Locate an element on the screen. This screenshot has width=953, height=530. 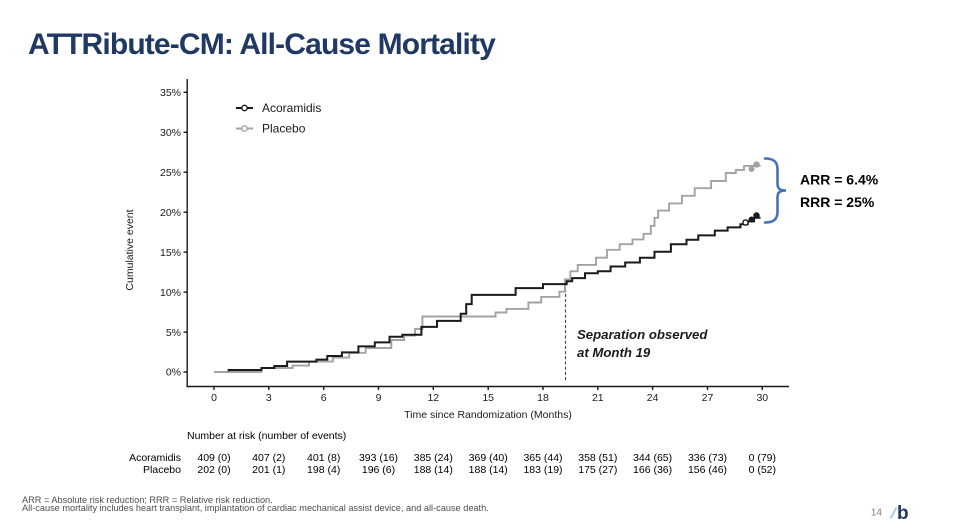
svg-text: 9 is located at coordinates (379, 398).